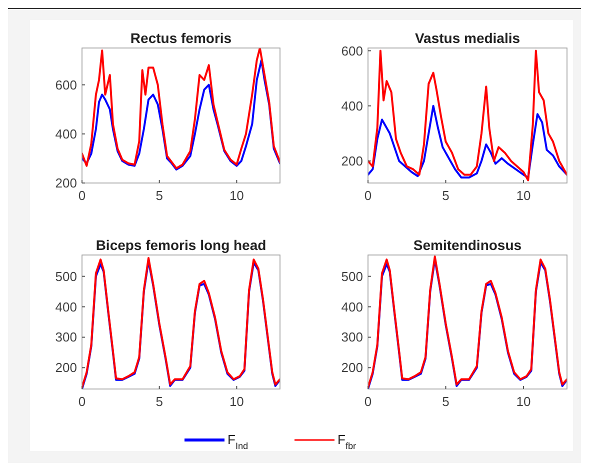  I want to click on chart-title: Rectus femoris, so click(181, 38).